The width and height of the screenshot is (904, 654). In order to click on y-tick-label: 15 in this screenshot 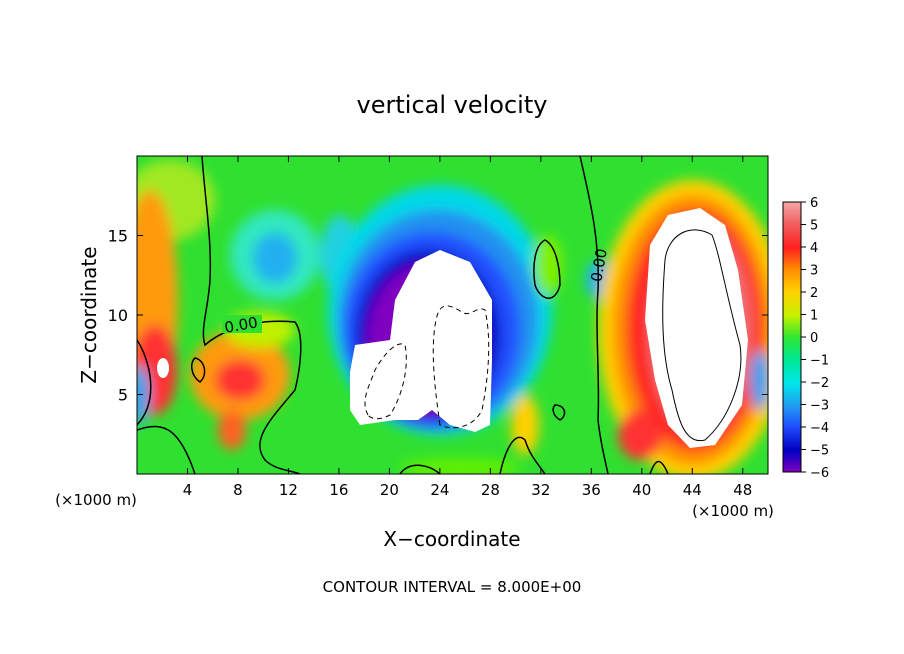, I will do `click(118, 236)`.